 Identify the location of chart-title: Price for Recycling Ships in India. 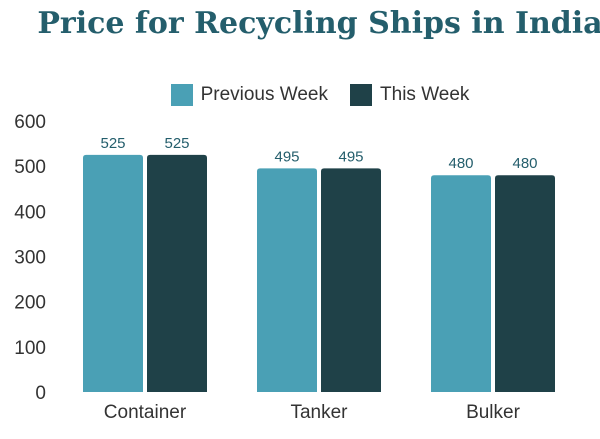
(318, 23).